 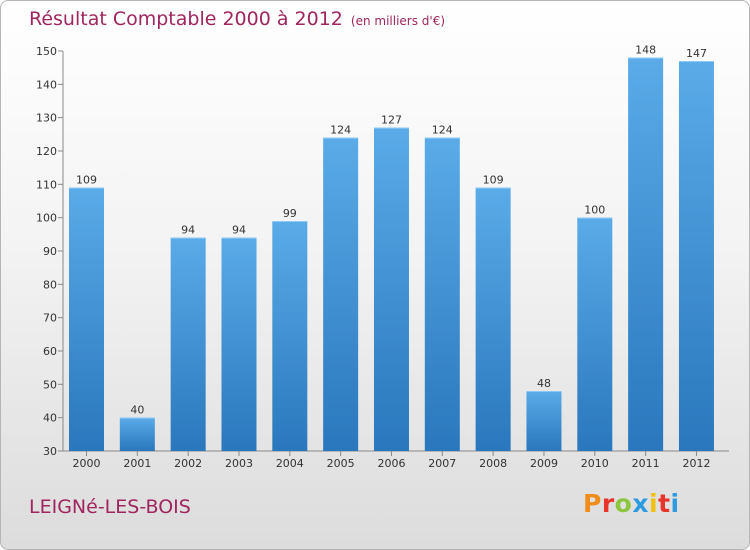 What do you see at coordinates (186, 19) in the screenshot?
I see `chart-title-text: Résultat Comptable 2000 à 2012` at bounding box center [186, 19].